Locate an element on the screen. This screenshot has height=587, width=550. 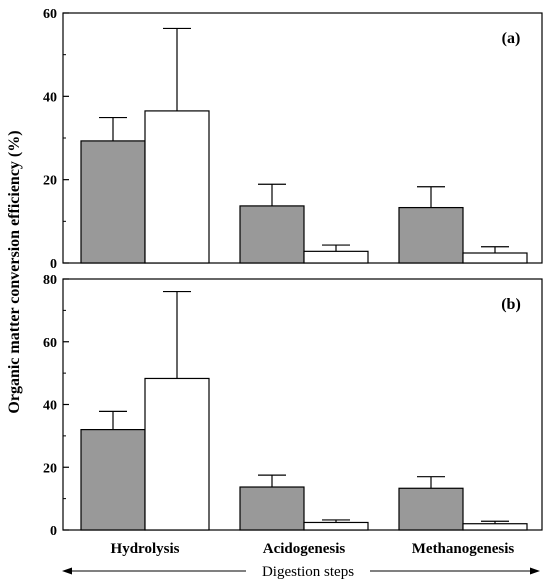
y-tick-label: 80 is located at coordinates (50, 280).